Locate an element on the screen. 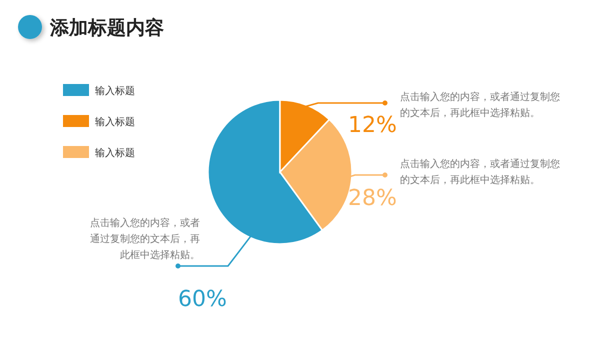  data-label: 12% is located at coordinates (372, 125).